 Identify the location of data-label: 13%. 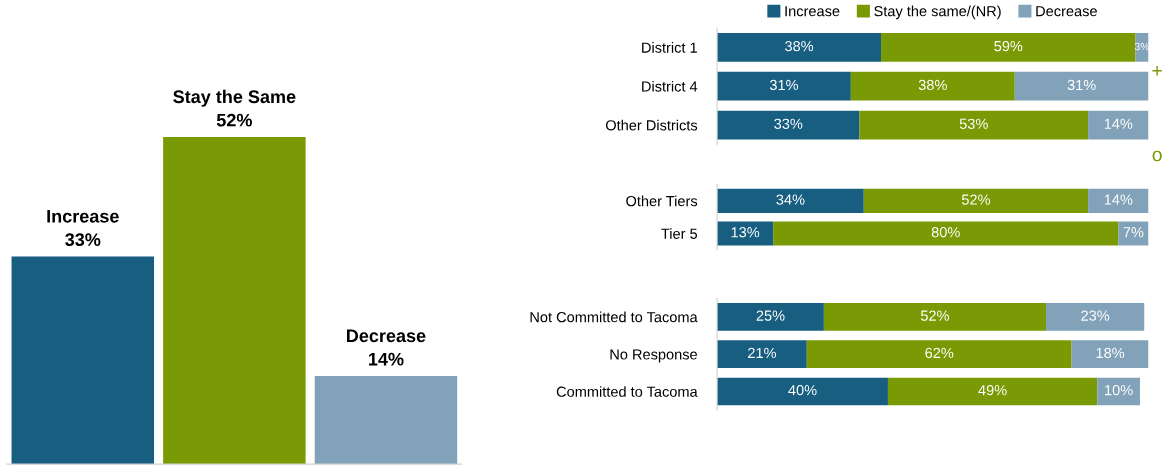
(745, 232).